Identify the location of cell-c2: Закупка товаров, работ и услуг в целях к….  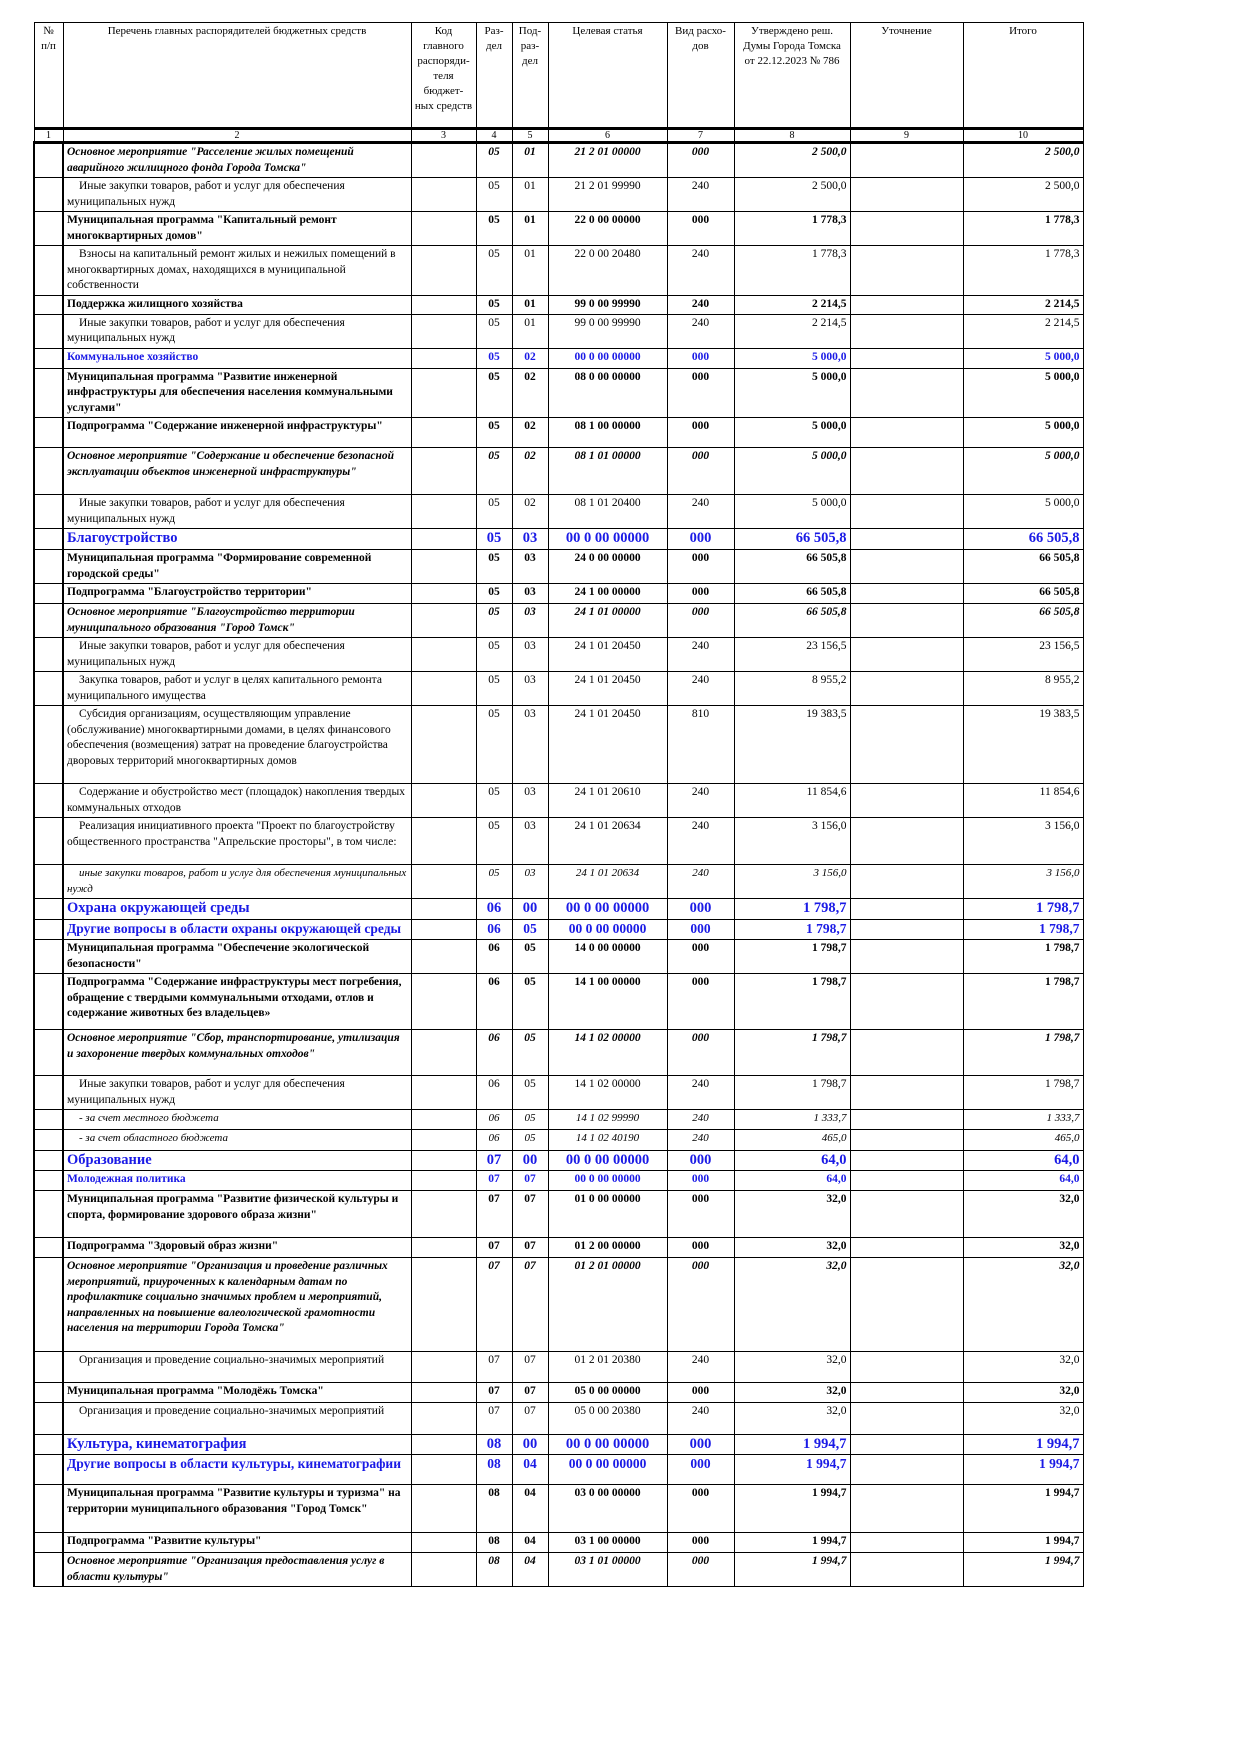
(237, 688).